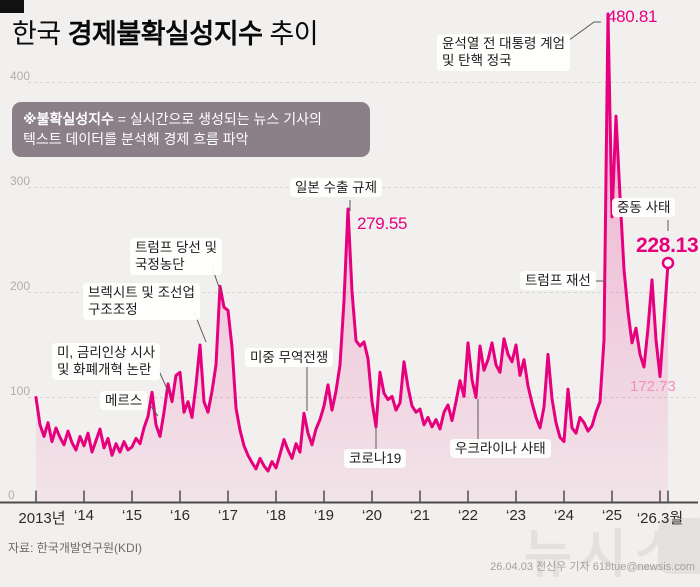 The width and height of the screenshot is (700, 587). What do you see at coordinates (11, 495) in the screenshot?
I see `y-axis-zero-label: 0` at bounding box center [11, 495].